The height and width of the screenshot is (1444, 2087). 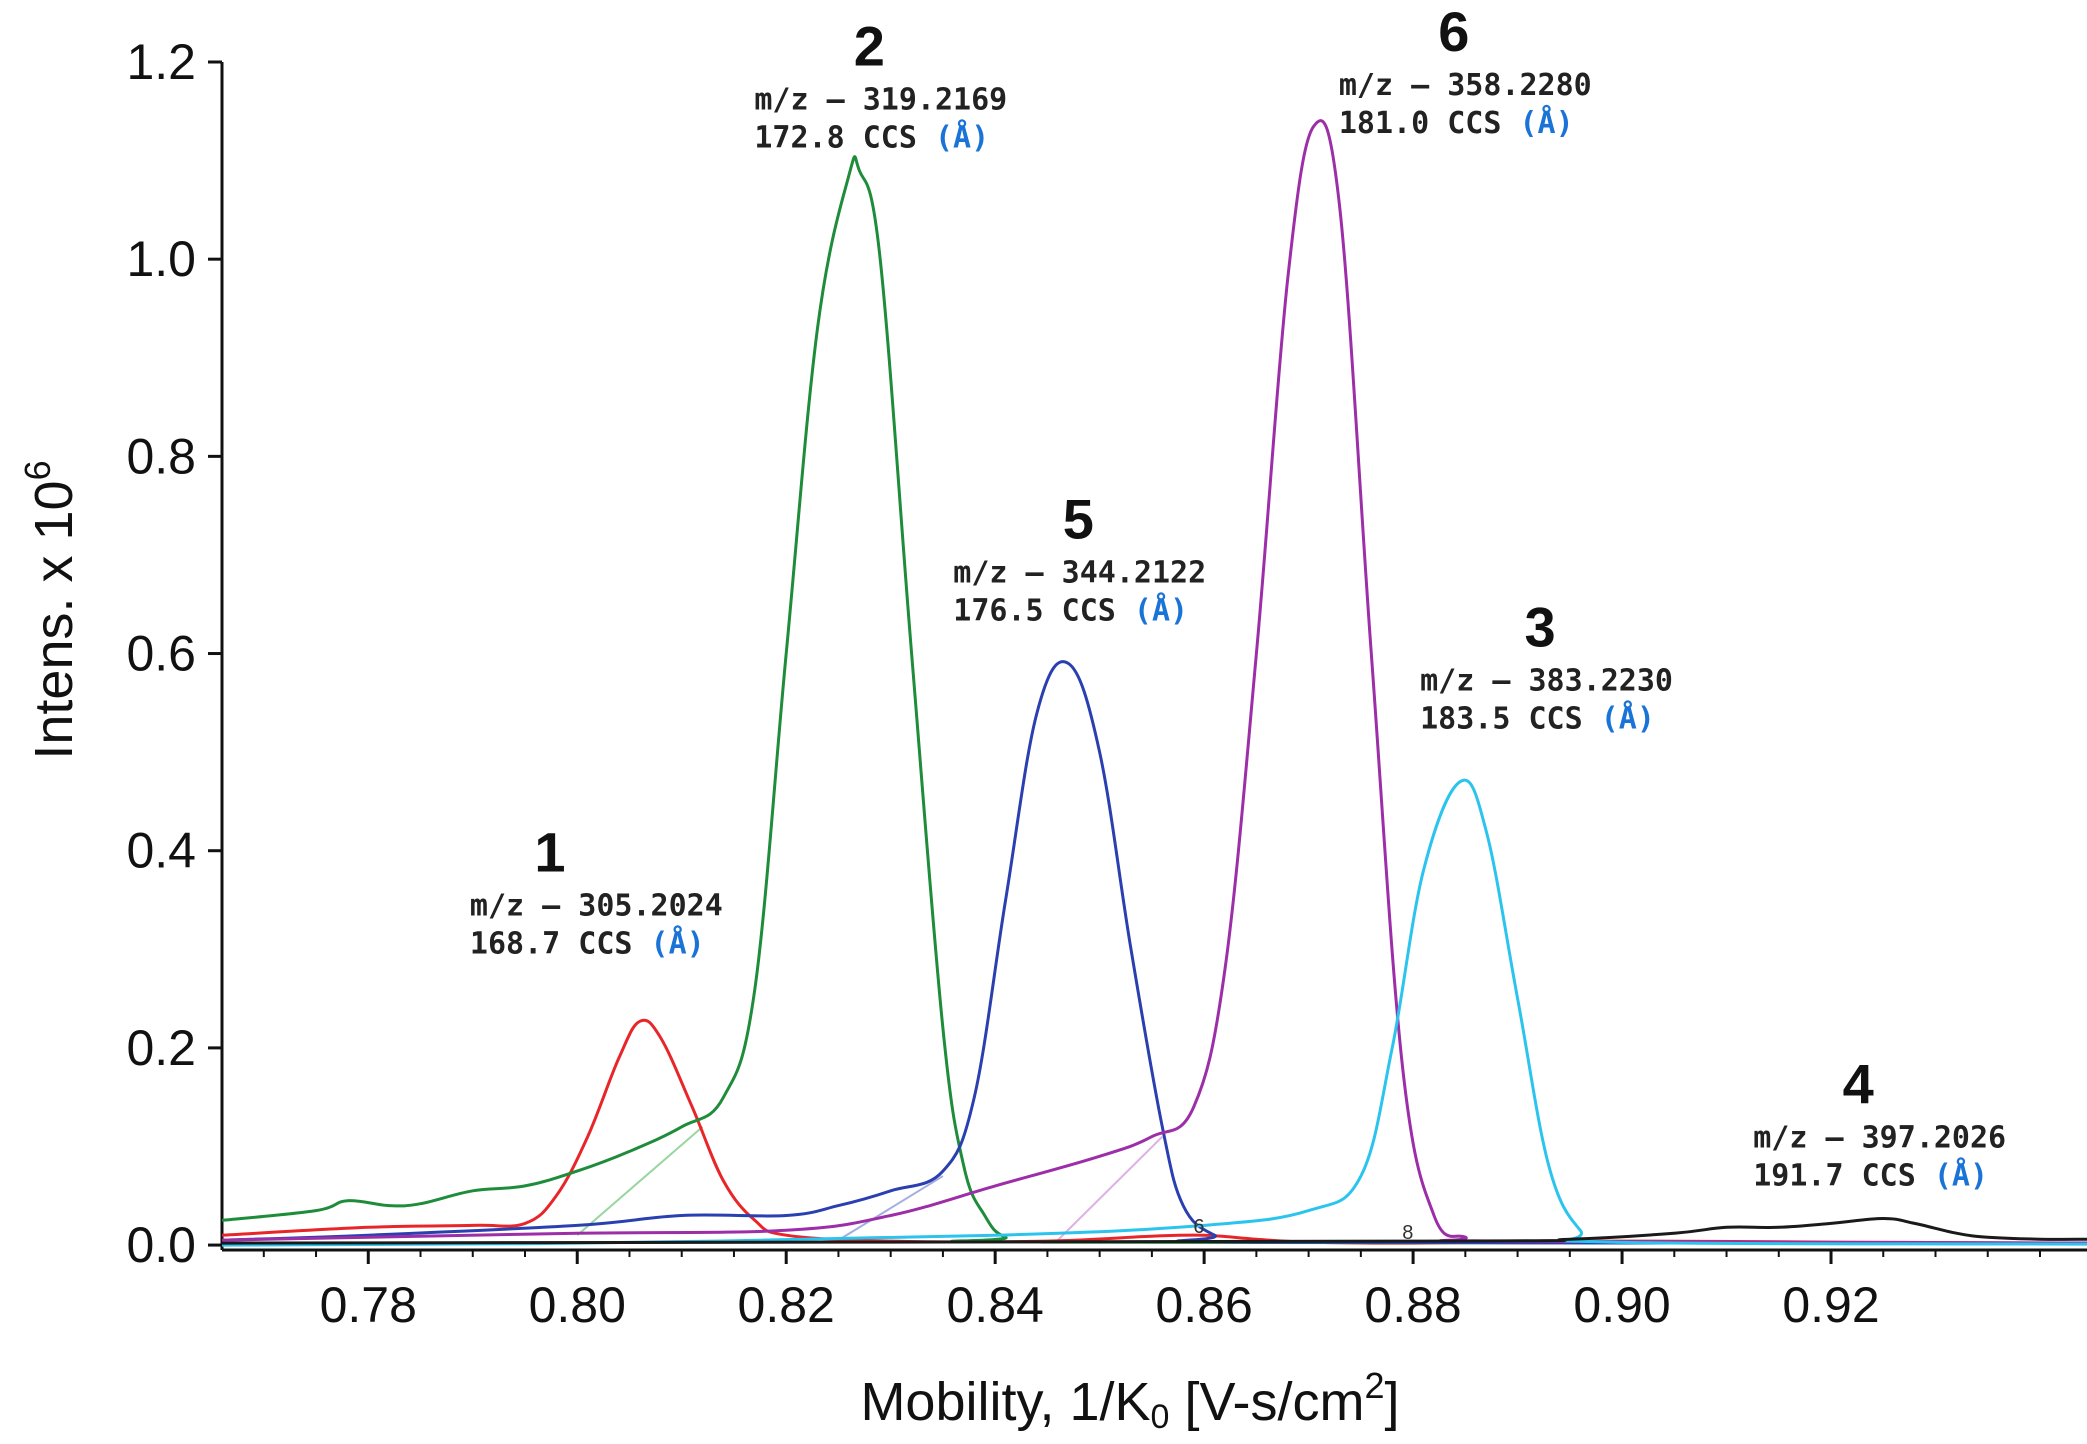 What do you see at coordinates (995, 1305) in the screenshot?
I see `x-tick-label: 0.84` at bounding box center [995, 1305].